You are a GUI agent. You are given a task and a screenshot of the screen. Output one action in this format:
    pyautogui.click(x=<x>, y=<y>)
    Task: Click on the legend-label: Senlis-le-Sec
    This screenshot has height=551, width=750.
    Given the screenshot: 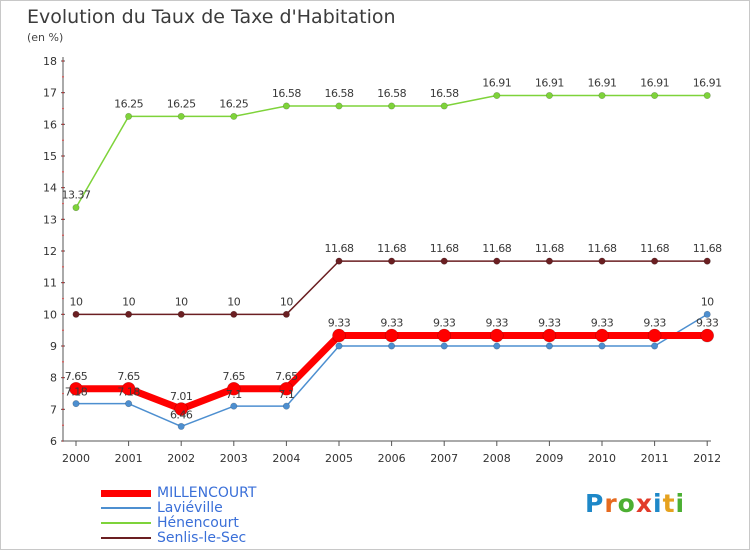 What is the action you would take?
    pyautogui.click(x=202, y=538)
    